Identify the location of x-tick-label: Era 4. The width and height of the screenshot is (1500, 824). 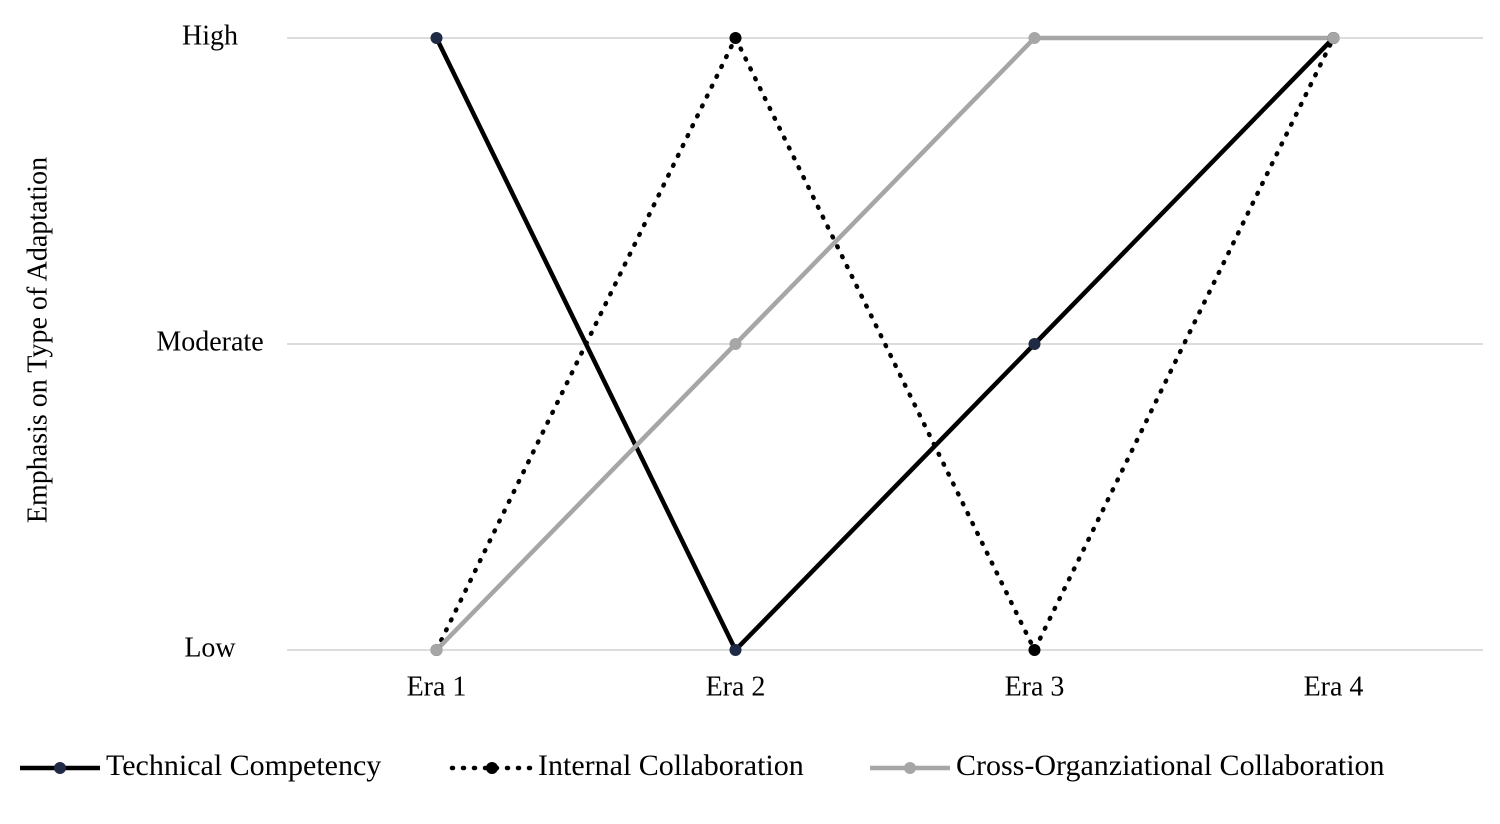
(1334, 686).